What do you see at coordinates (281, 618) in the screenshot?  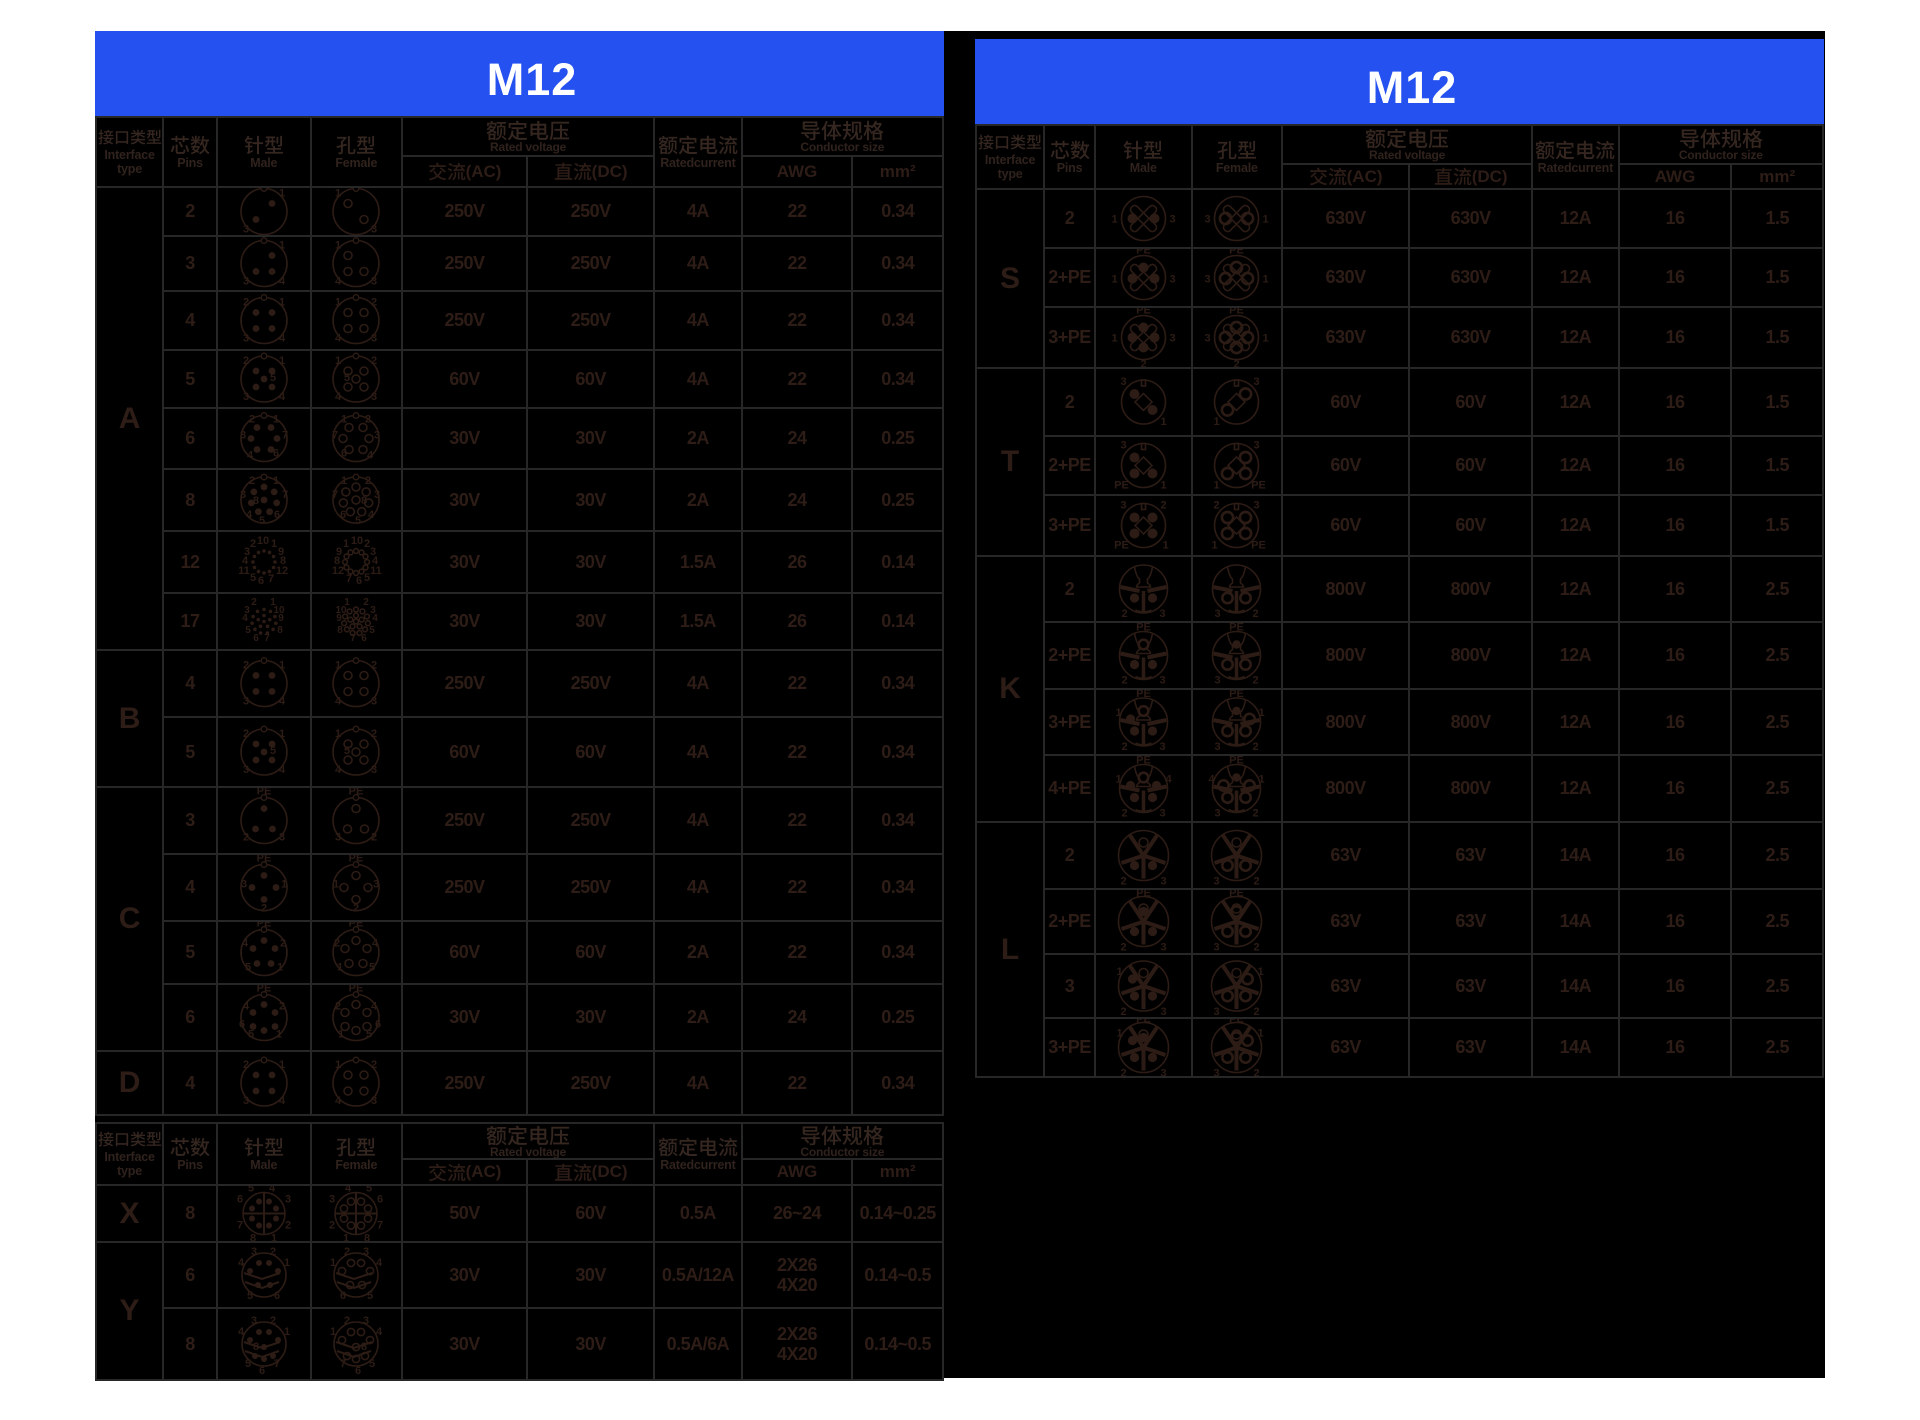 I see `svg-text: 9` at bounding box center [281, 618].